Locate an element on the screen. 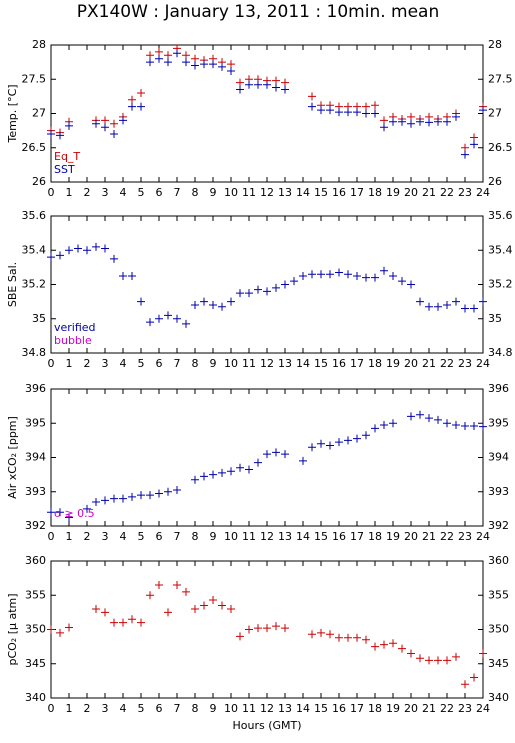 This screenshot has width=515, height=743. x-tick-label: 13 is located at coordinates (285, 536).